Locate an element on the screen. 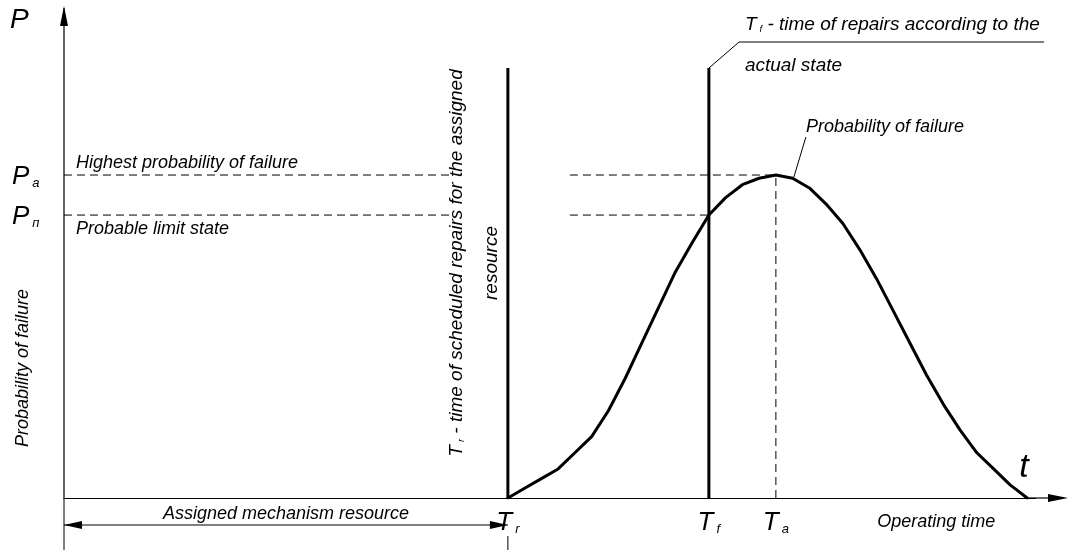 This screenshot has height=553, width=1073. annotation: t is located at coordinates (1025, 465).